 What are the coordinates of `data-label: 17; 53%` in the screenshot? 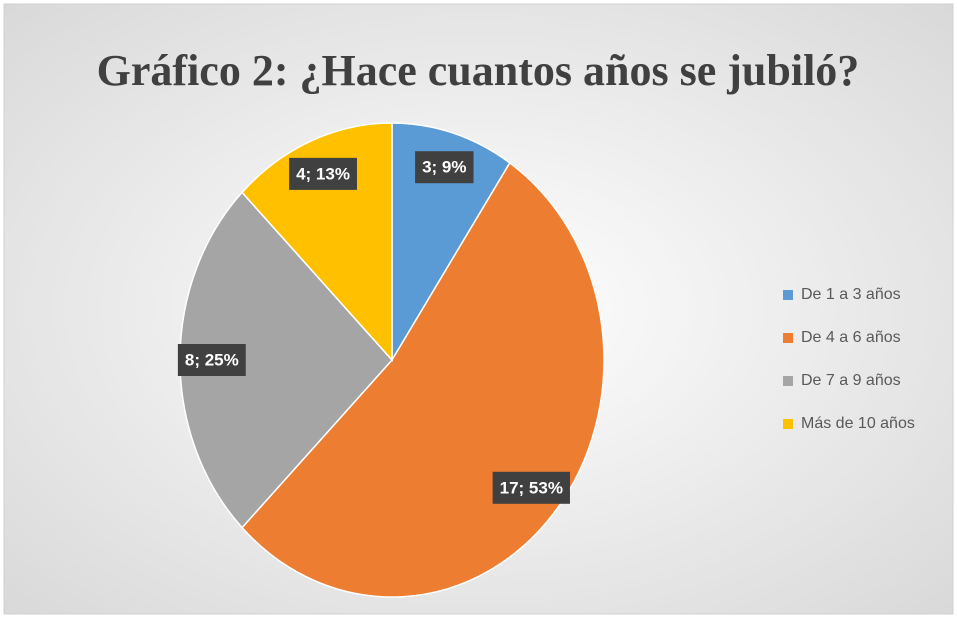 It's located at (531, 487).